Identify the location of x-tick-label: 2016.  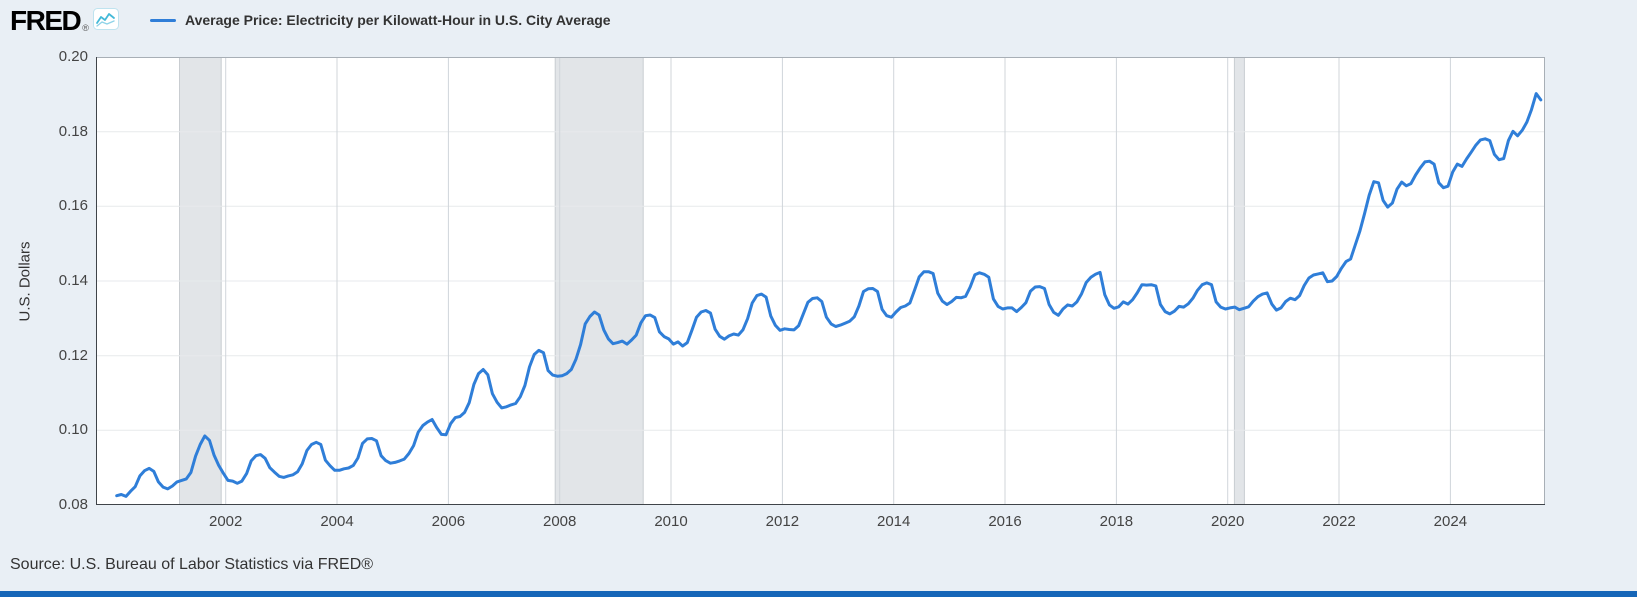
(1005, 521).